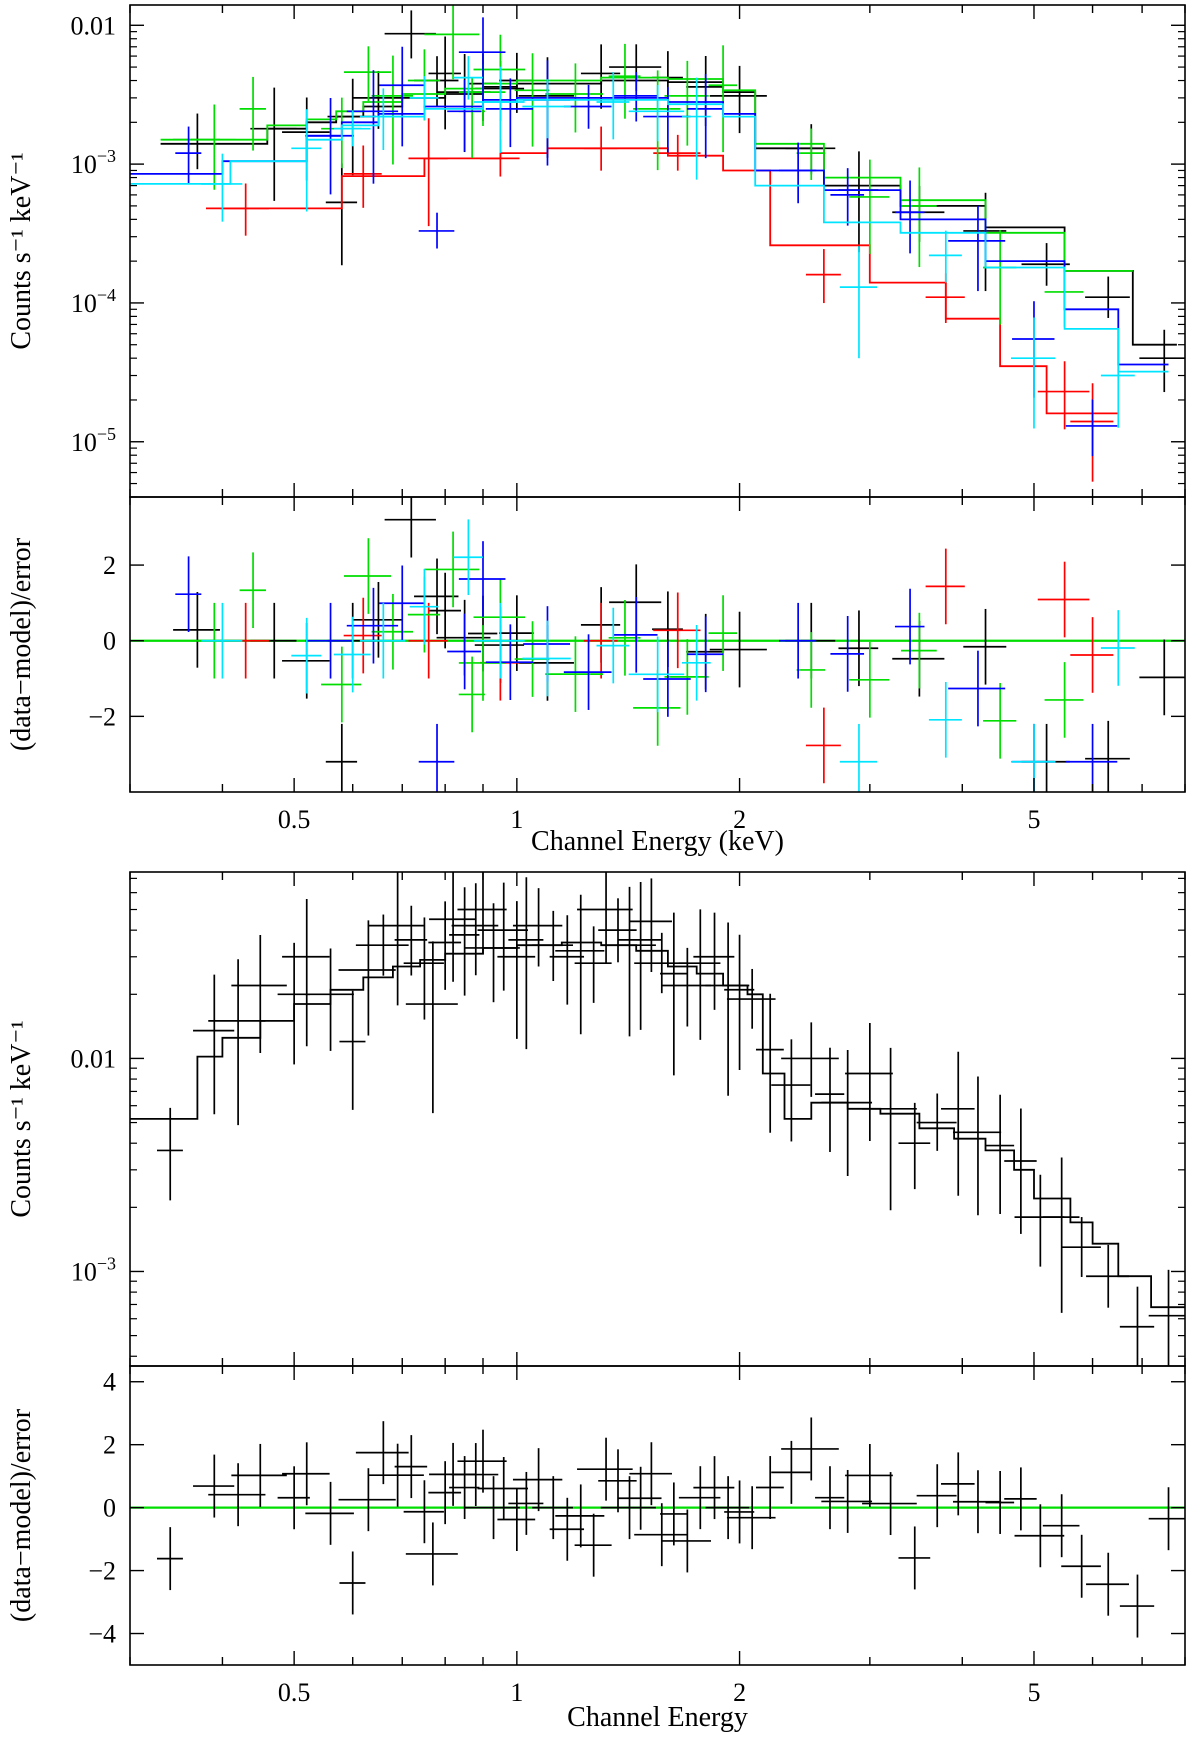 The image size is (1200, 1746). I want to click on residual-y-tick-label: 2, so click(109, 1445).